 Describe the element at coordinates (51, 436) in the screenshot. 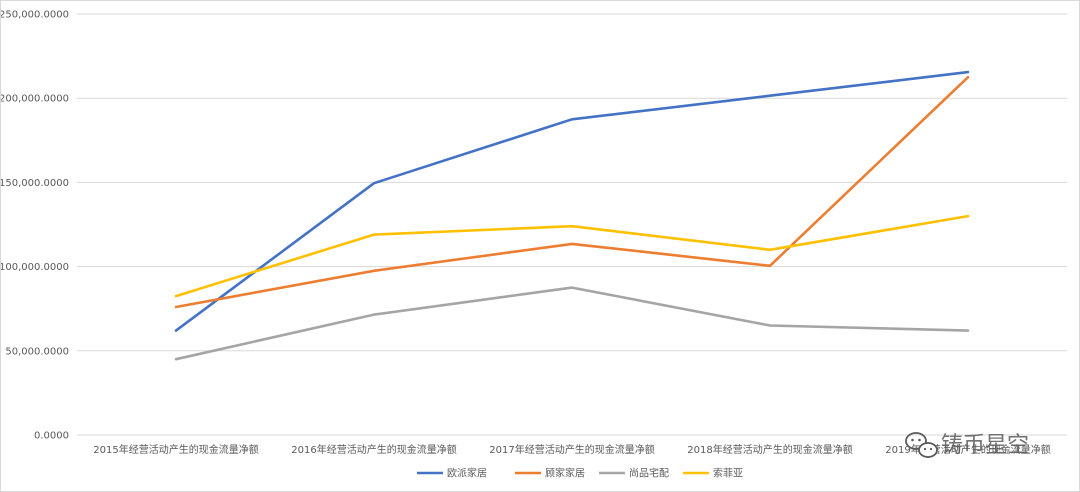

I see `y-tick-label: 0.0000` at that location.